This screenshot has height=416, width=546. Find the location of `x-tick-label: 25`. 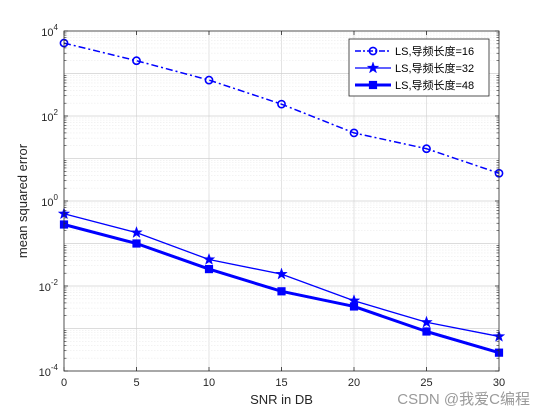

x-tick-label: 25 is located at coordinates (426, 383).